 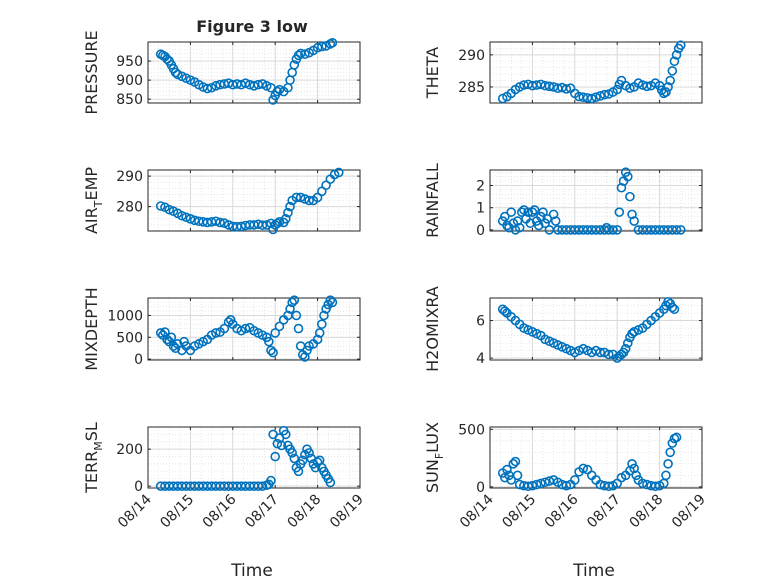 I want to click on y-tick-label: 950, so click(x=129, y=62).